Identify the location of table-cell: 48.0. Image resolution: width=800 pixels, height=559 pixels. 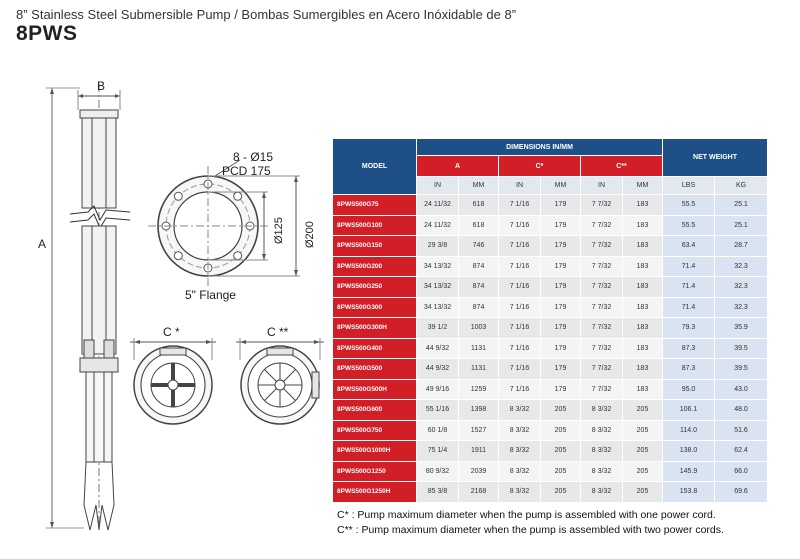
(741, 410).